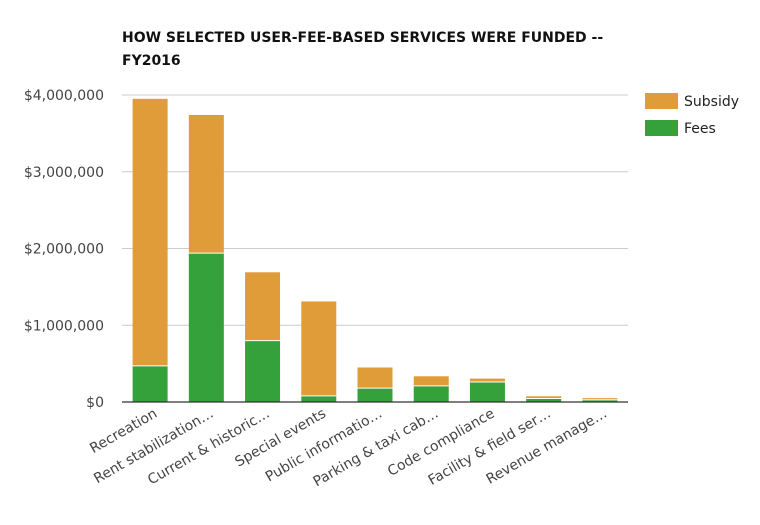  Describe the element at coordinates (661, 101) in the screenshot. I see `legend-swatch-subsidy` at that location.